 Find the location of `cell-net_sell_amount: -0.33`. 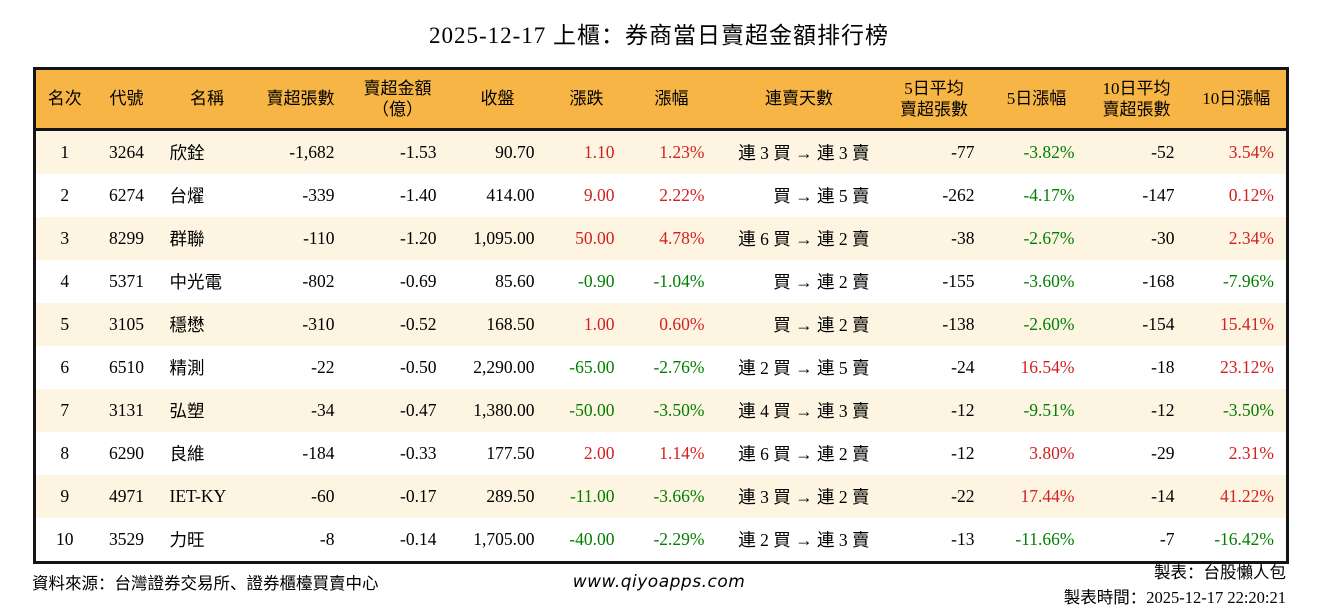

cell-net_sell_amount: -0.33 is located at coordinates (418, 453).